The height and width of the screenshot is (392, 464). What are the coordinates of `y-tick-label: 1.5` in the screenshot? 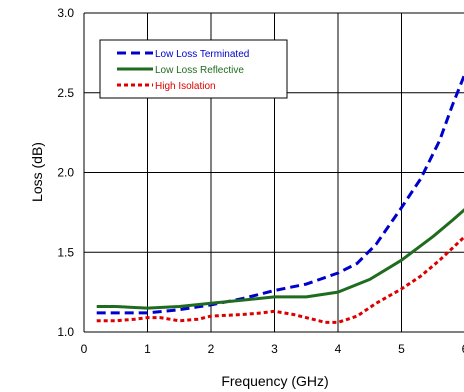 It's located at (65, 252).